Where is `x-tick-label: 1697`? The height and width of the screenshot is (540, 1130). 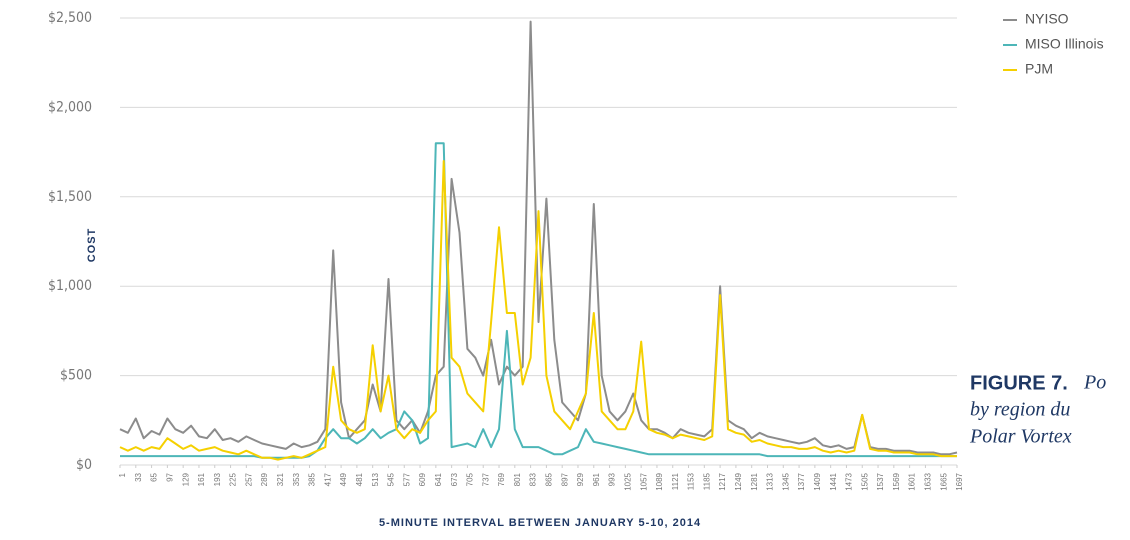
x-tick-label: 1697 is located at coordinates (959, 481).